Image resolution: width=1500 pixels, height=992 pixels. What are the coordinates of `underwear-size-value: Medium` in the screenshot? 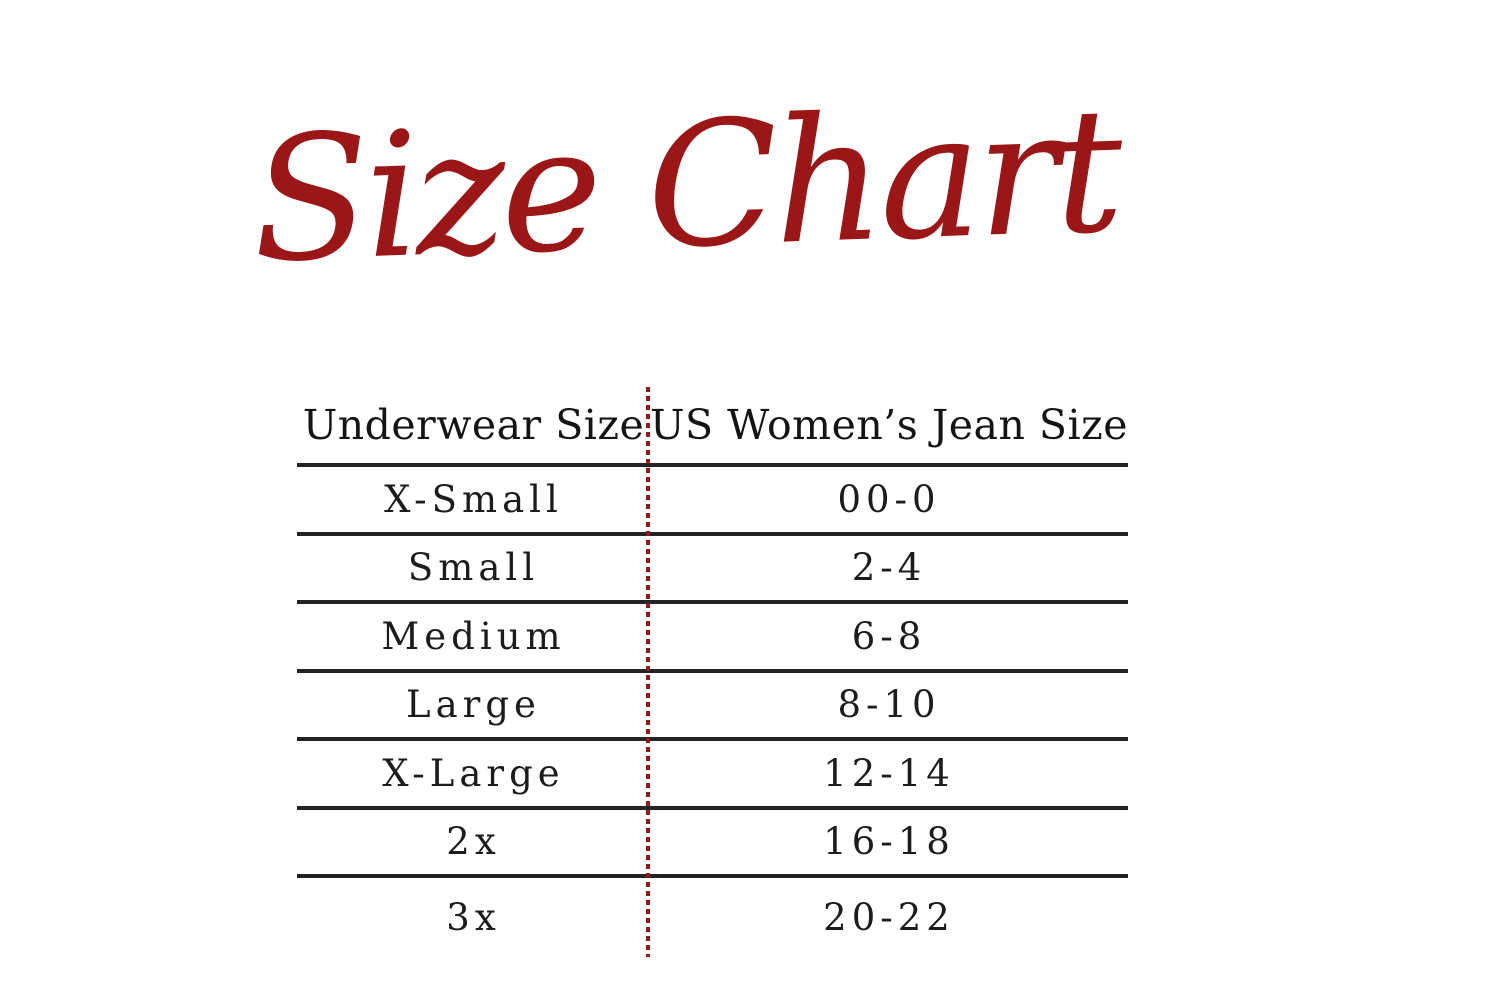 It's located at (473, 636).